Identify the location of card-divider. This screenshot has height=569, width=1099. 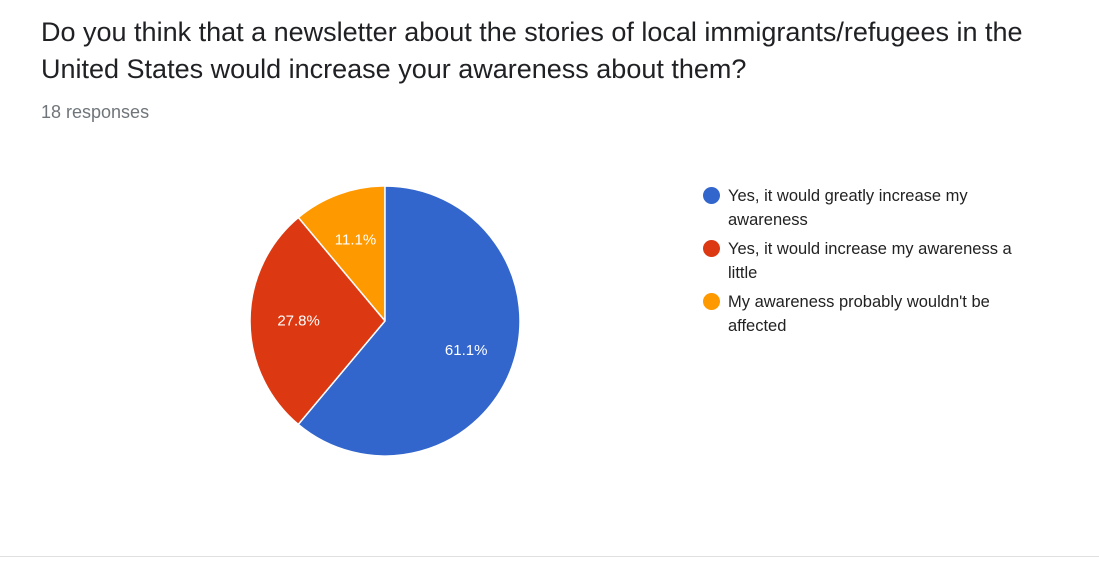
(549, 556).